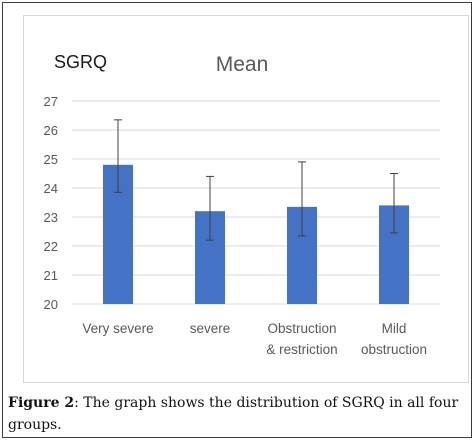 Image resolution: width=476 pixels, height=442 pixels. What do you see at coordinates (51, 130) in the screenshot?
I see `y-tick-label: 26` at bounding box center [51, 130].